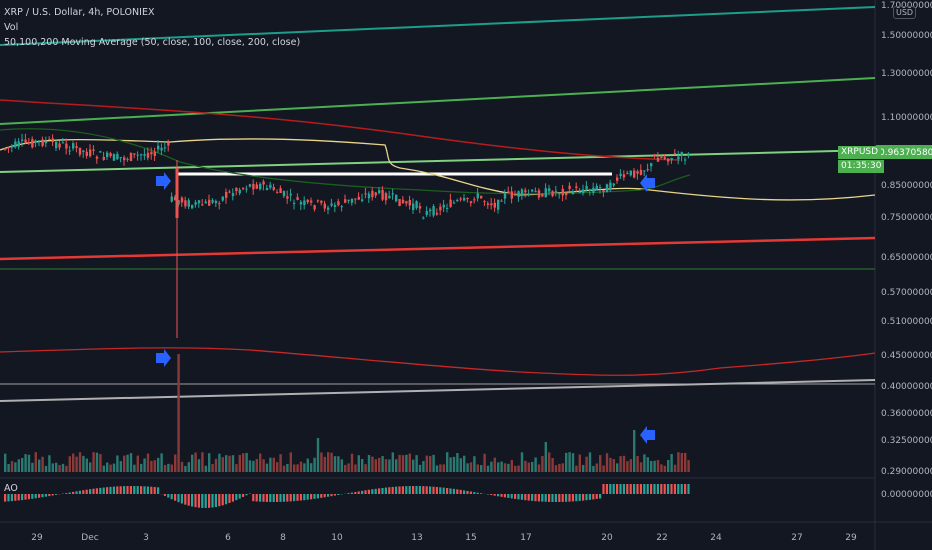 This screenshot has height=550, width=932. What do you see at coordinates (146, 538) in the screenshot?
I see `time-axis-label: 3` at bounding box center [146, 538].